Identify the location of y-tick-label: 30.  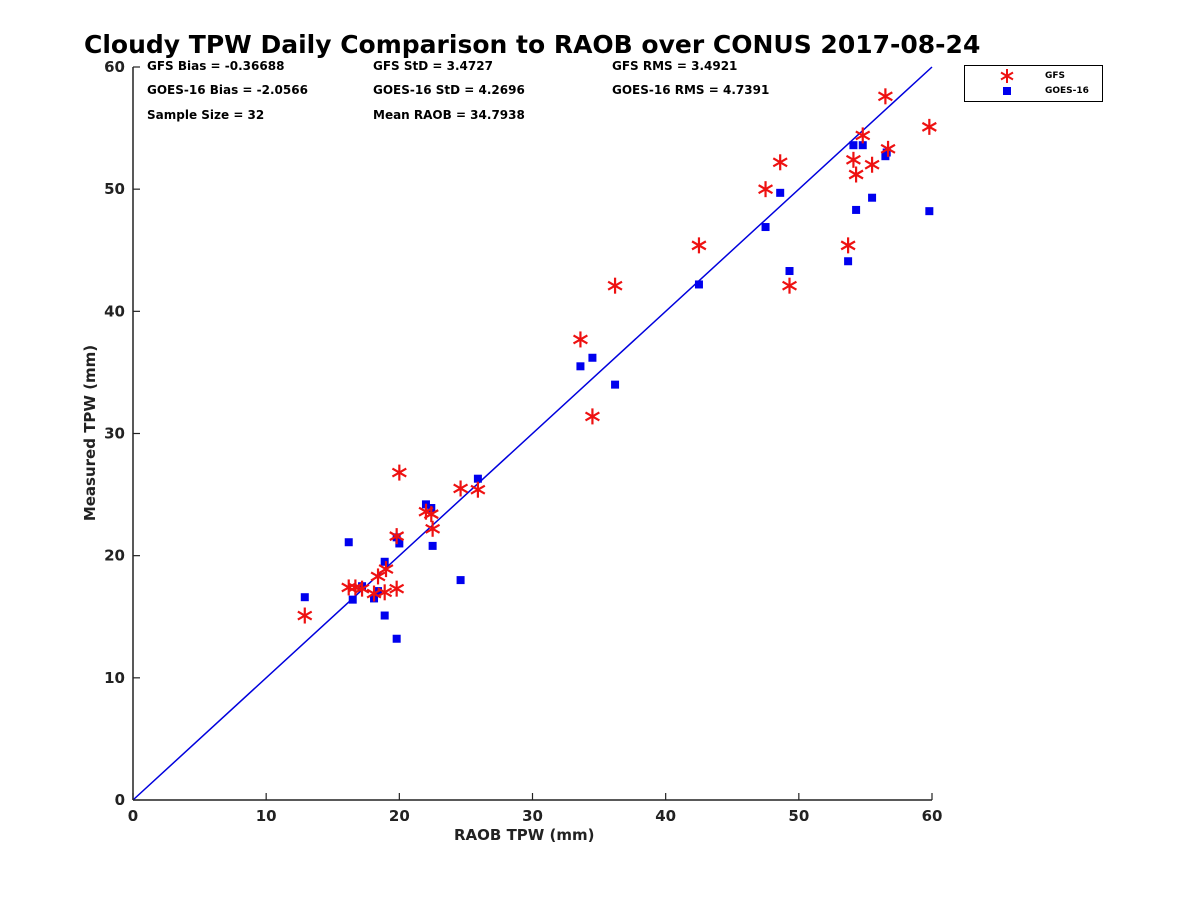
(114, 434).